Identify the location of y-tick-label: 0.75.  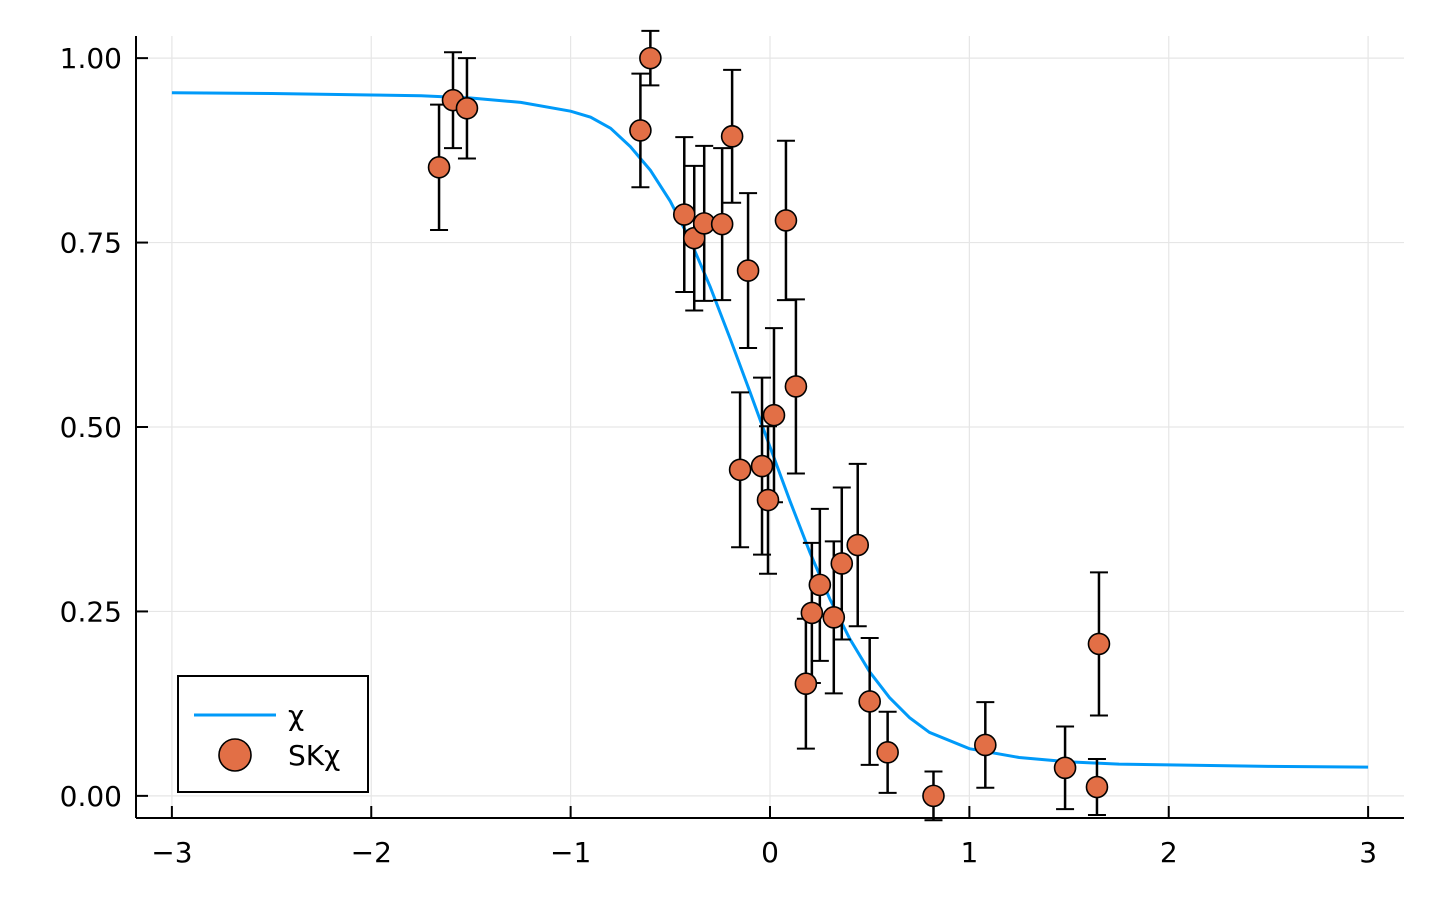
(91, 243).